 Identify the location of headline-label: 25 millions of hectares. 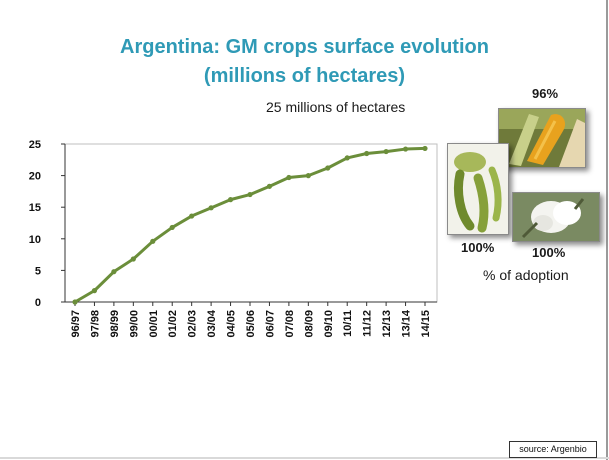
(336, 107).